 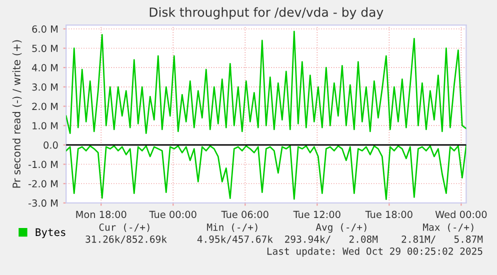 I want to click on y-tick-label: 5.0 M, so click(x=45, y=48).